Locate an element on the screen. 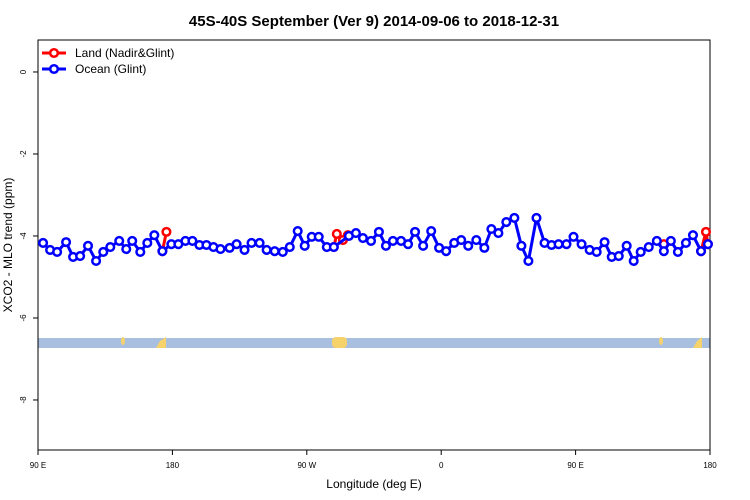 This screenshot has width=750, height=500. y-axis-label: XCO2 - MLO trend (ppm) is located at coordinates (8, 245).